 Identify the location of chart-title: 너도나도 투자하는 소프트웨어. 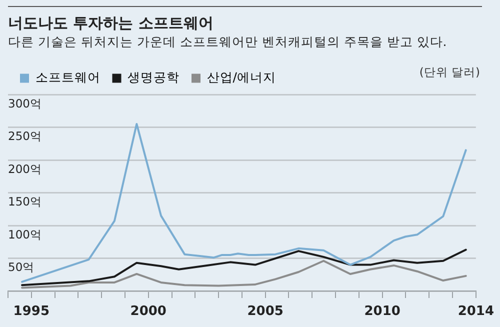
(111, 23).